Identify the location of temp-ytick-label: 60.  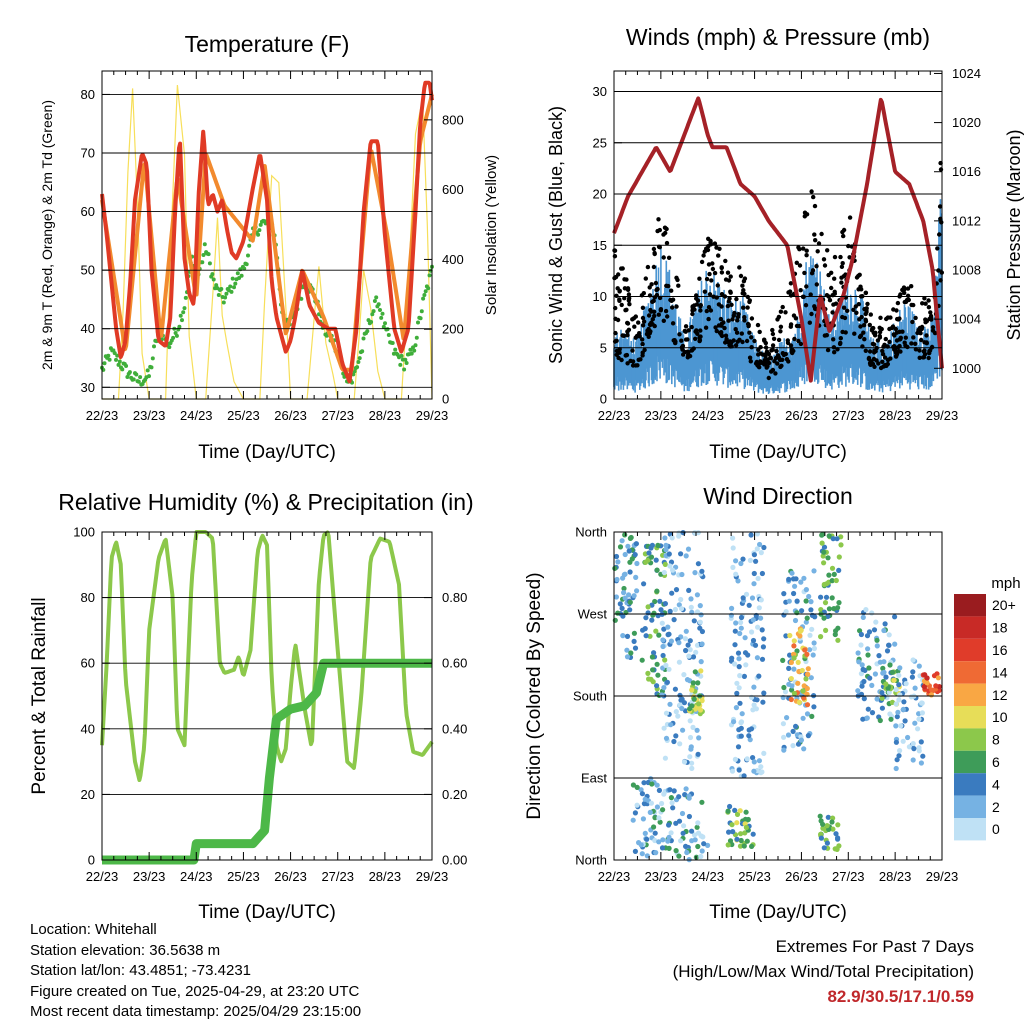
(88, 211).